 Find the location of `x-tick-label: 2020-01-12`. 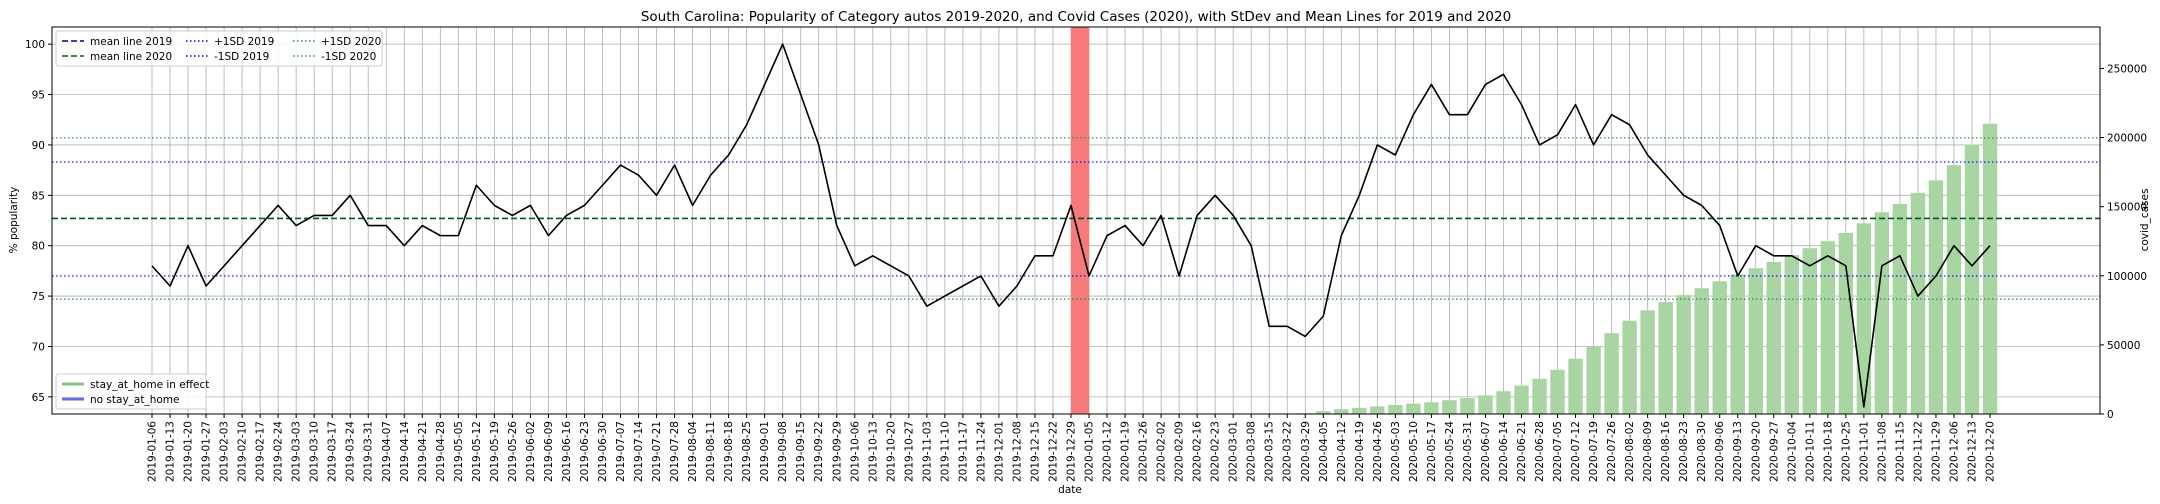

x-tick-label: 2020-01-12 is located at coordinates (1108, 451).